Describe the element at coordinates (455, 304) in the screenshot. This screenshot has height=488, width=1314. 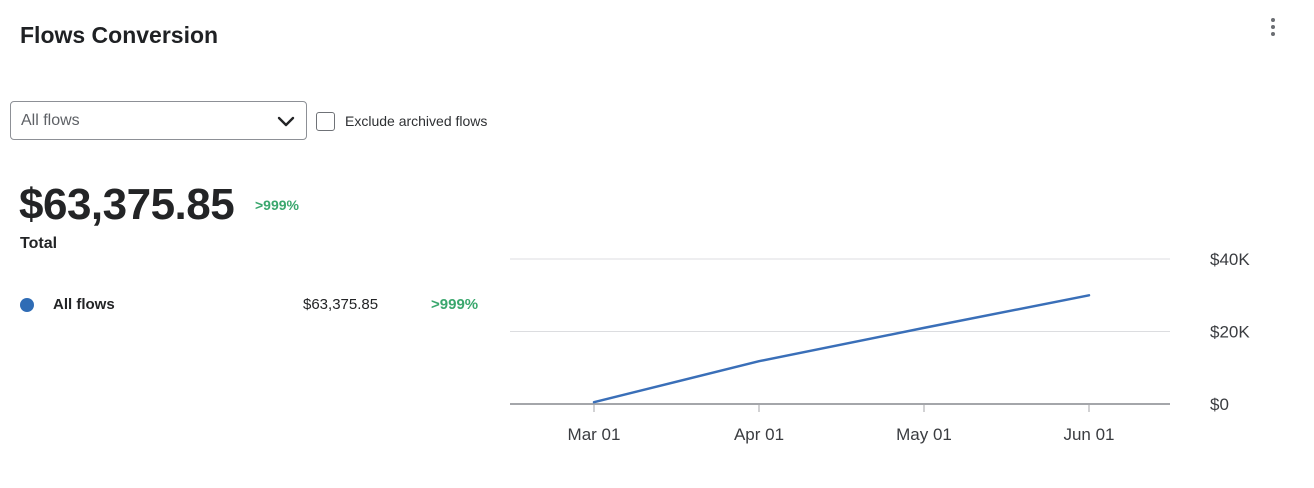
I see `legend-series-change: >999%` at that location.